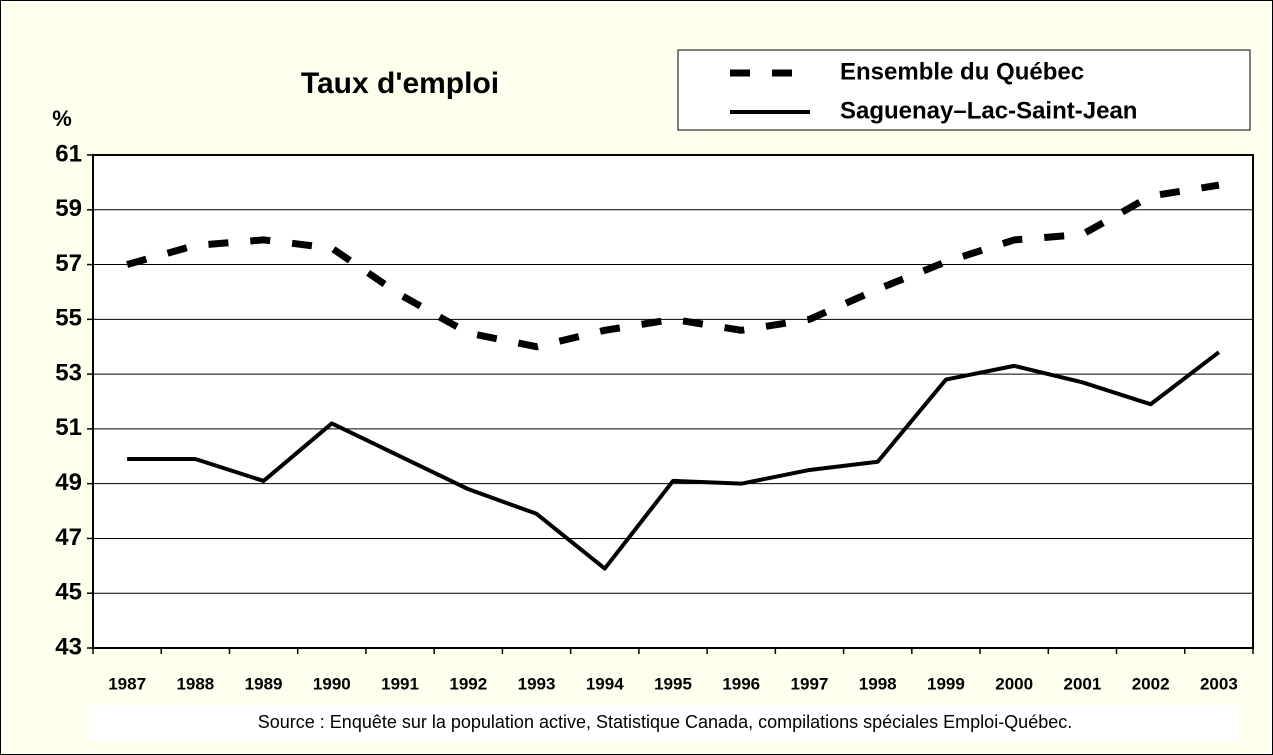 Image resolution: width=1273 pixels, height=755 pixels. Describe the element at coordinates (878, 683) in the screenshot. I see `x-tick-label: 1998` at that location.